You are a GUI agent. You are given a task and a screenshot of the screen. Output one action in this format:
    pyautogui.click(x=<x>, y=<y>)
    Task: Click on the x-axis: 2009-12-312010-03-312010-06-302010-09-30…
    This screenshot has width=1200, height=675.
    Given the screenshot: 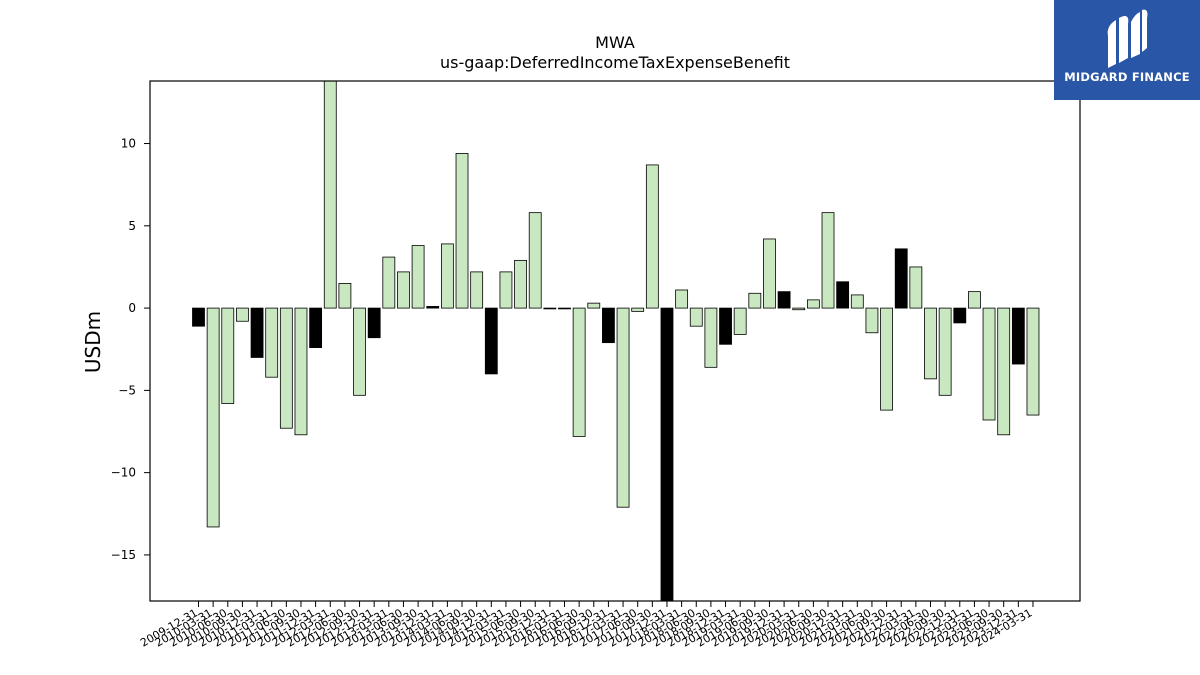 What is the action you would take?
    pyautogui.click(x=586, y=625)
    